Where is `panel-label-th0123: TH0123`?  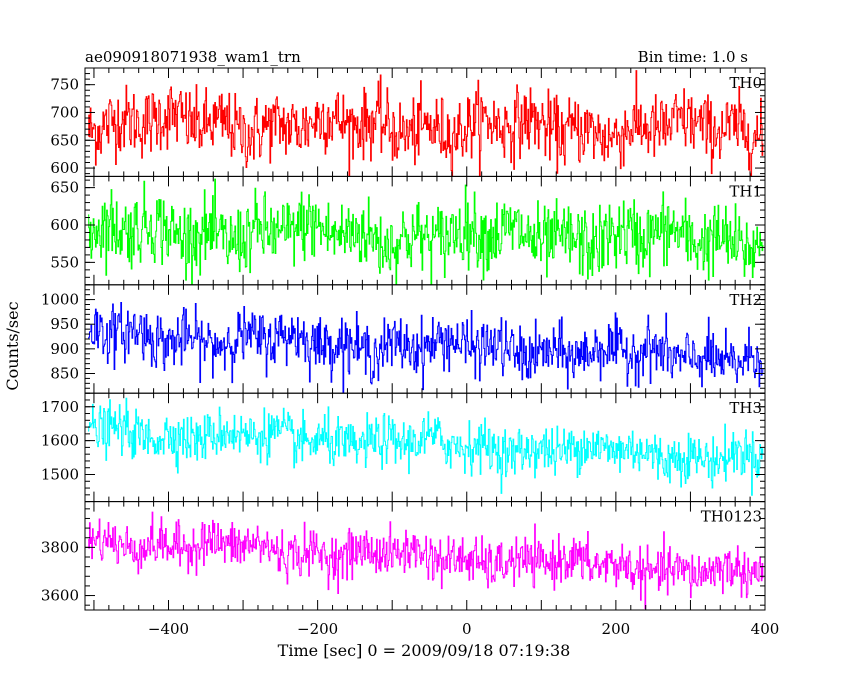 panel-label-th0123: TH0123 is located at coordinates (731, 517).